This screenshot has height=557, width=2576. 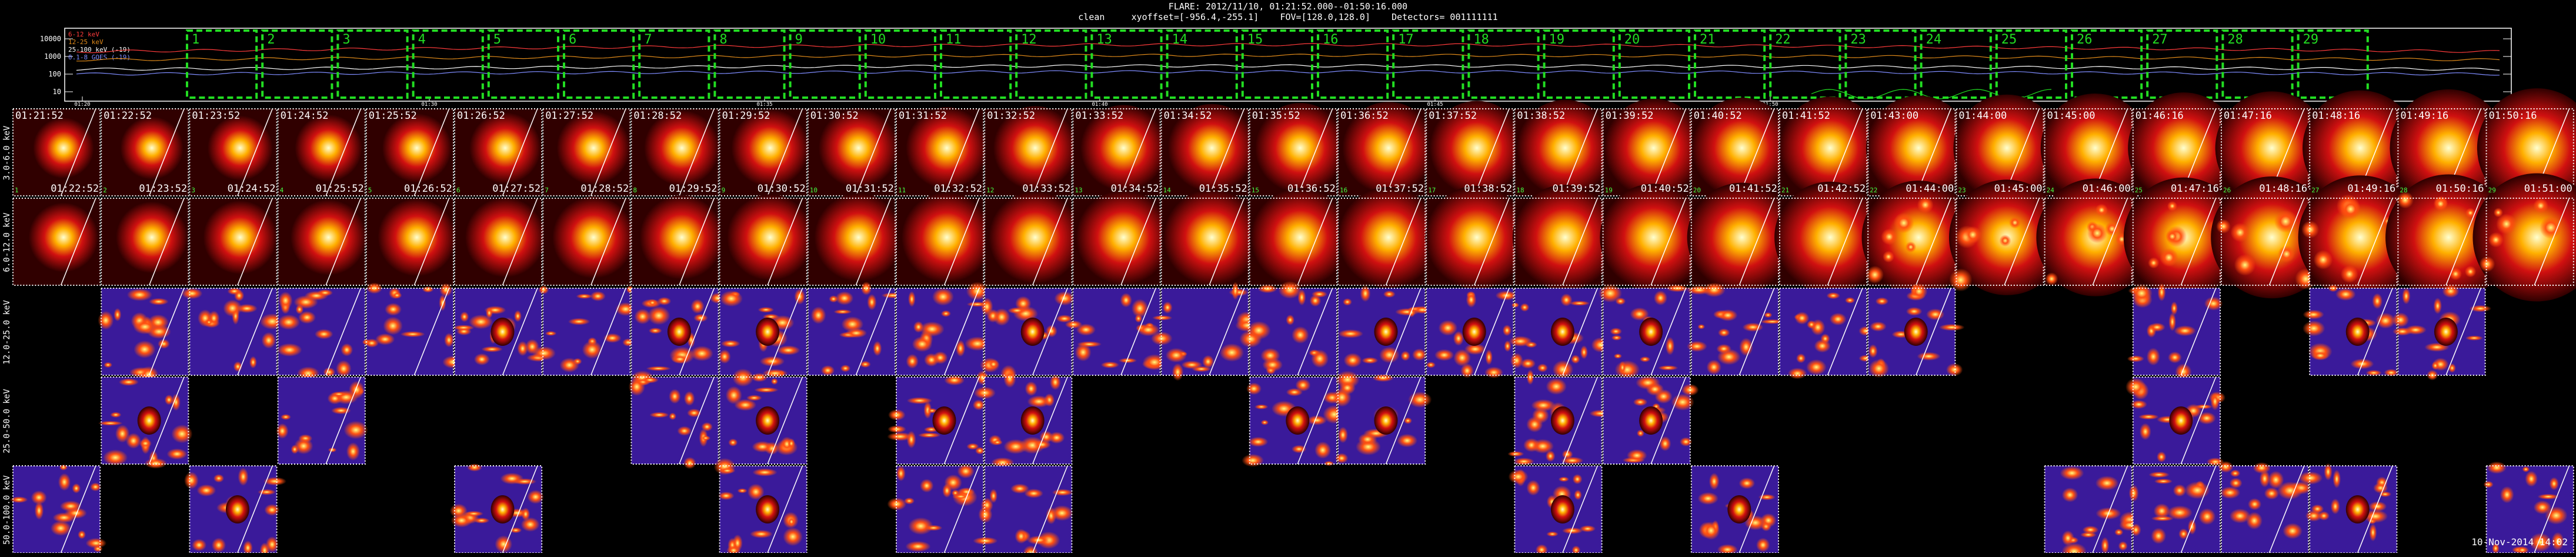 I want to click on interval-number: 14, so click(x=1180, y=39).